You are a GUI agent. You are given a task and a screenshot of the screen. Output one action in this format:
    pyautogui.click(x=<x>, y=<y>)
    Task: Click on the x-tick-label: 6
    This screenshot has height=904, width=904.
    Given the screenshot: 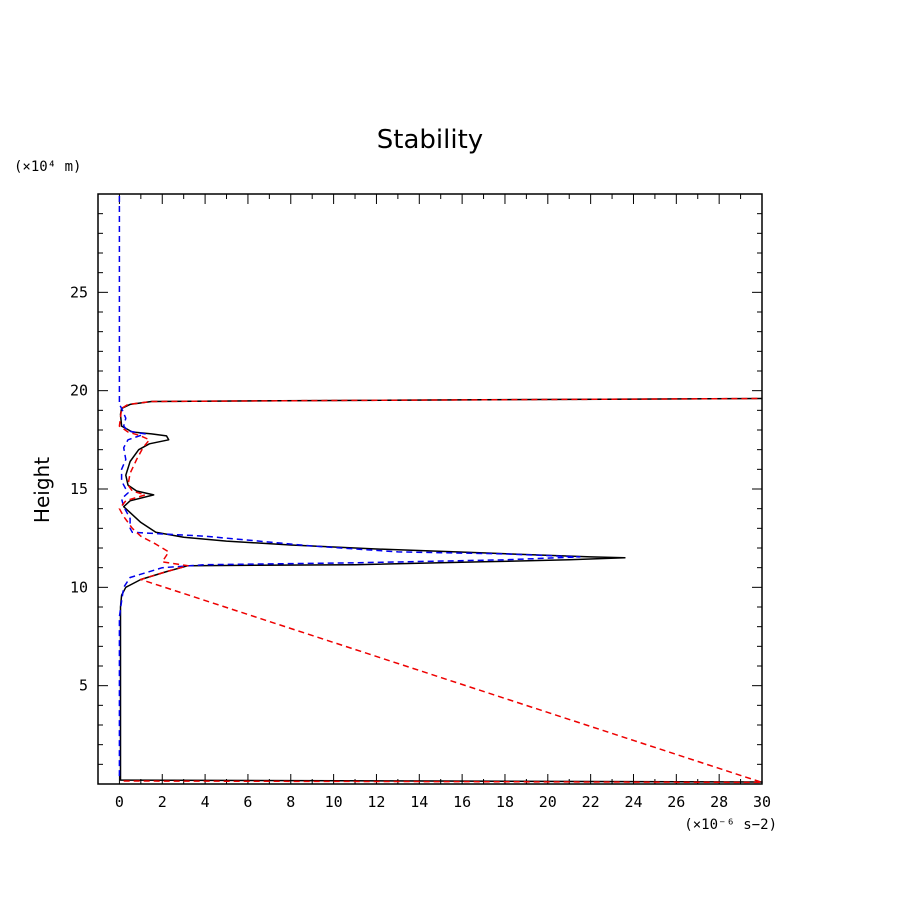 What is the action you would take?
    pyautogui.click(x=247, y=802)
    